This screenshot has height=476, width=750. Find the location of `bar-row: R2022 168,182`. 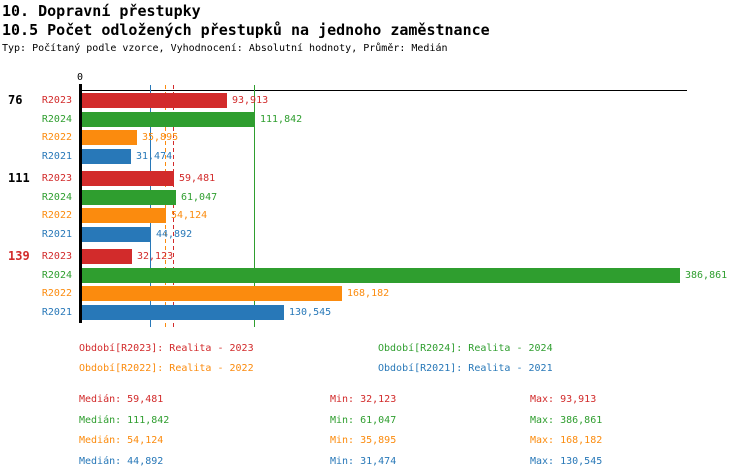

bar-row: R2022 168,182 is located at coordinates (375, 293).